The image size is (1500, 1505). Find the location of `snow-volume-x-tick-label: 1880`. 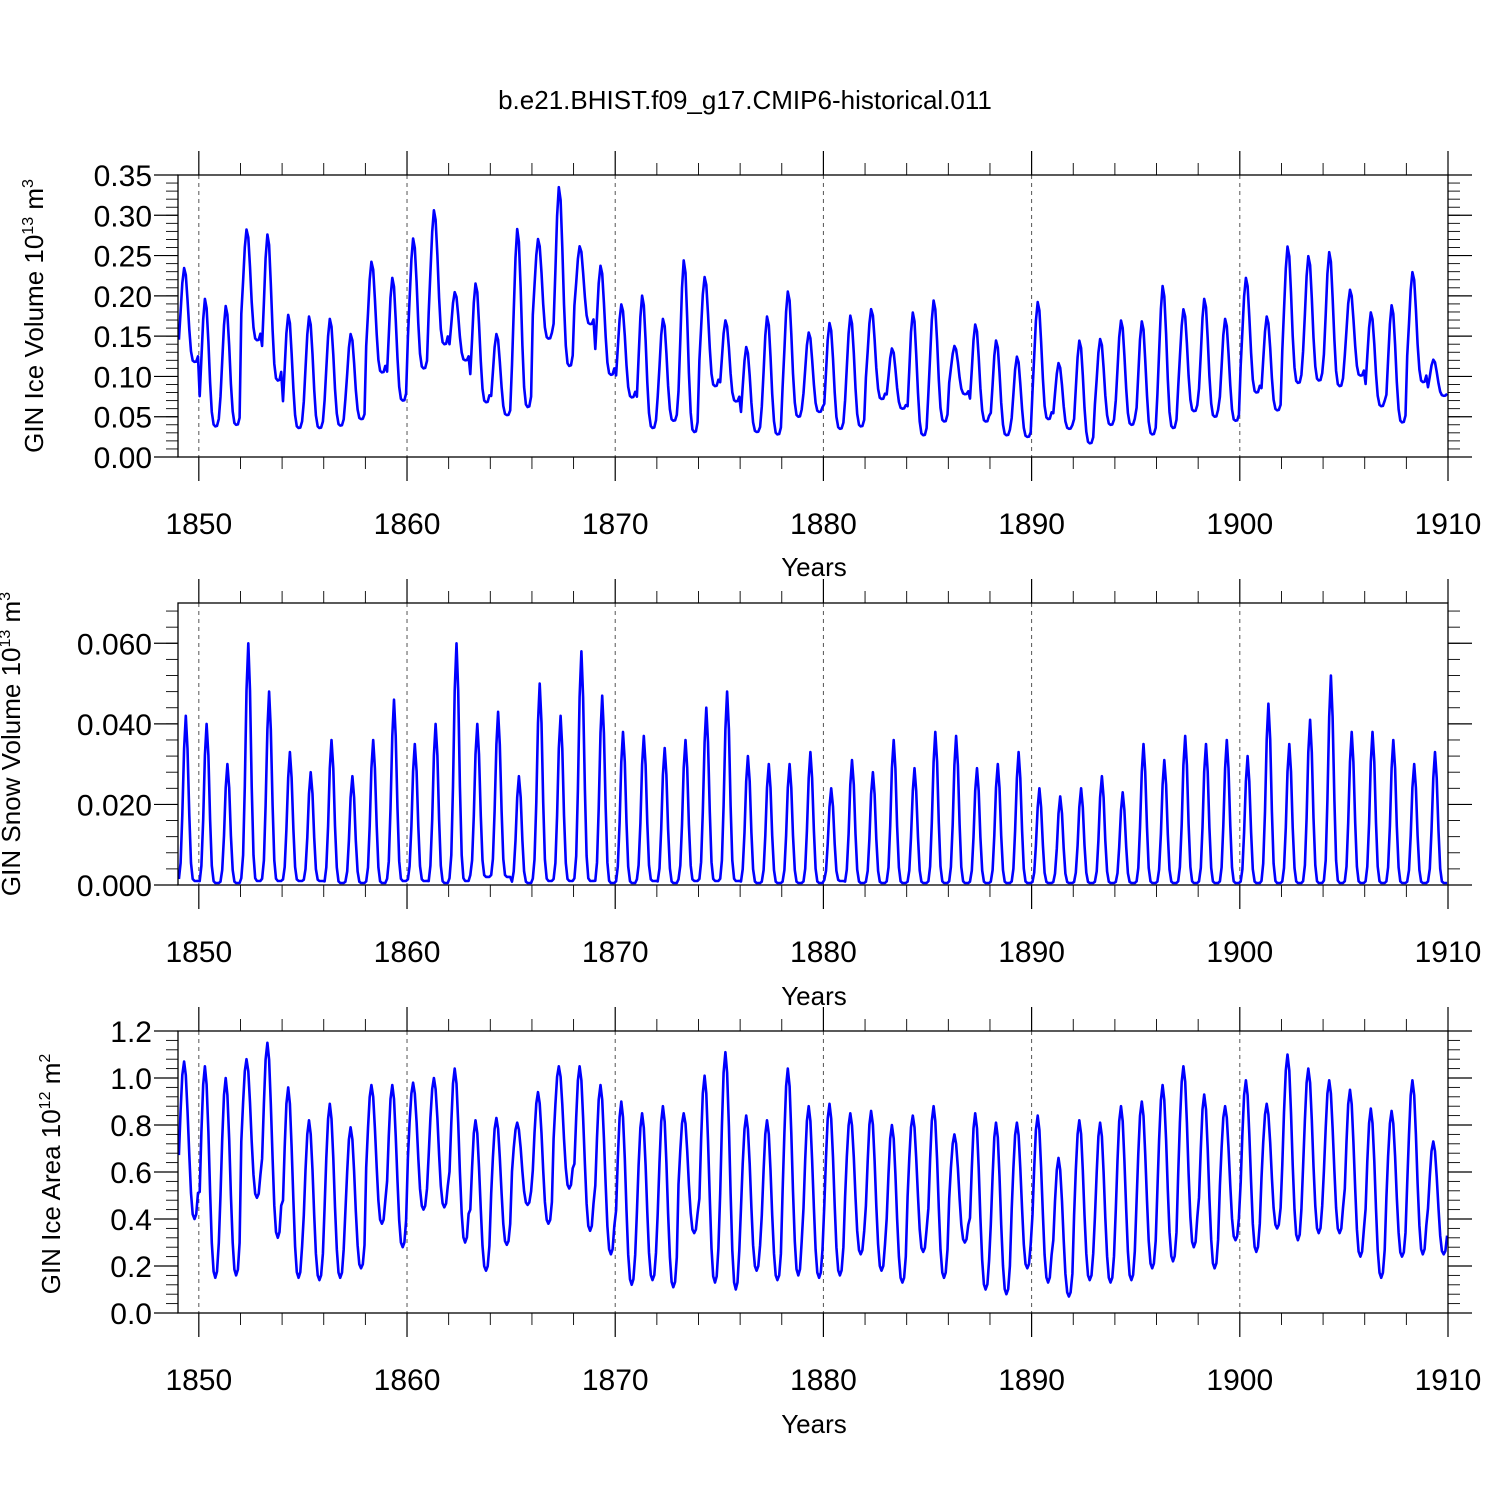

snow-volume-x-tick-label: 1880 is located at coordinates (823, 952).